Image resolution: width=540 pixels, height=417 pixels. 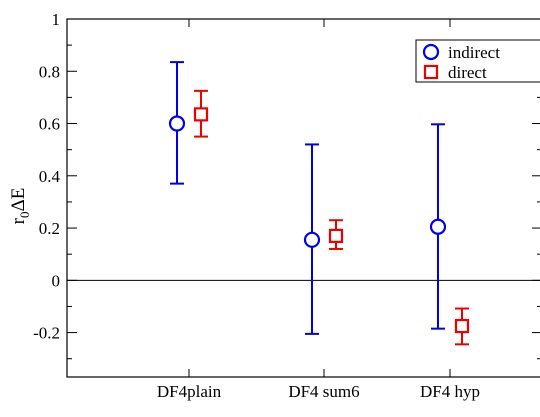 I want to click on y-tick-label: 0.8, so click(x=49, y=71).